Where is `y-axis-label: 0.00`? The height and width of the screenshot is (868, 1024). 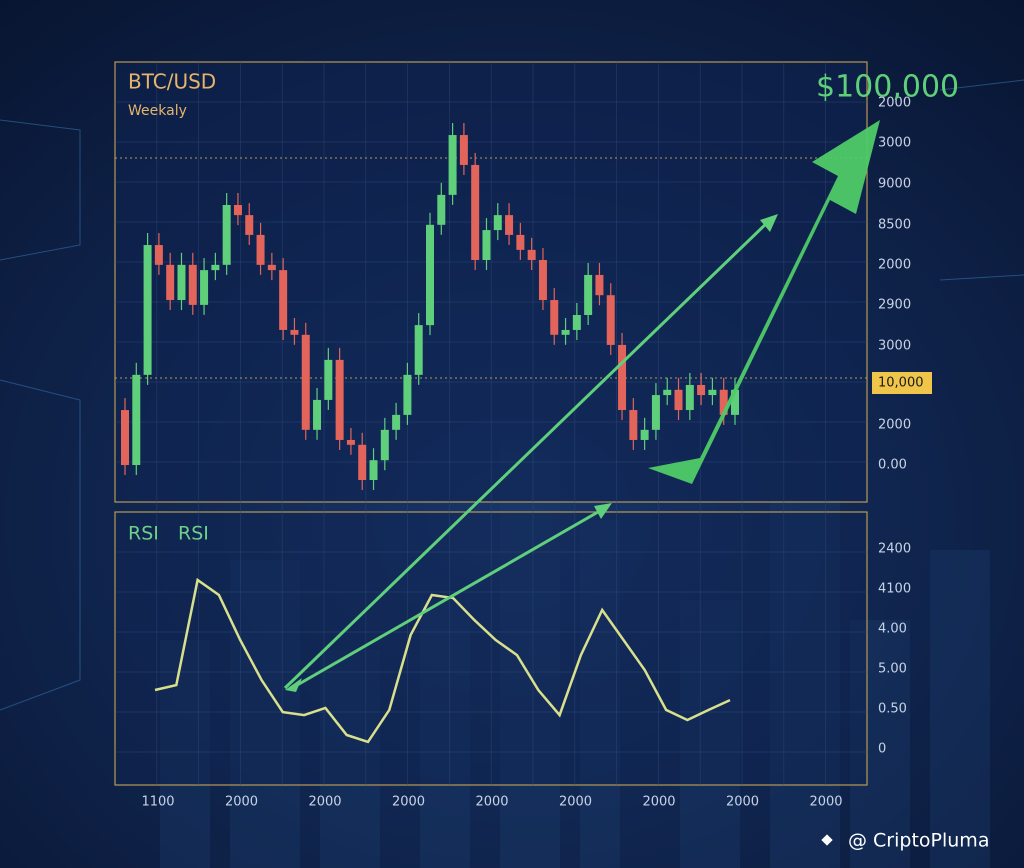 y-axis-label: 0.00 is located at coordinates (892, 465).